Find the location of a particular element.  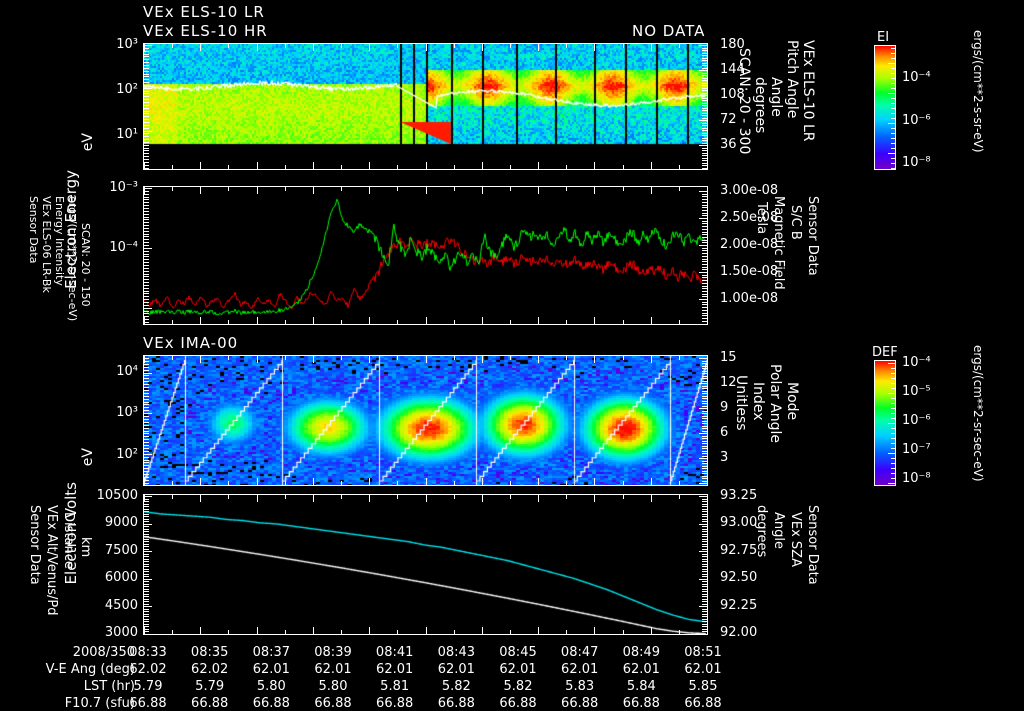

panel2-left-tick-1: 10⁻⁴ is located at coordinates (123, 247).